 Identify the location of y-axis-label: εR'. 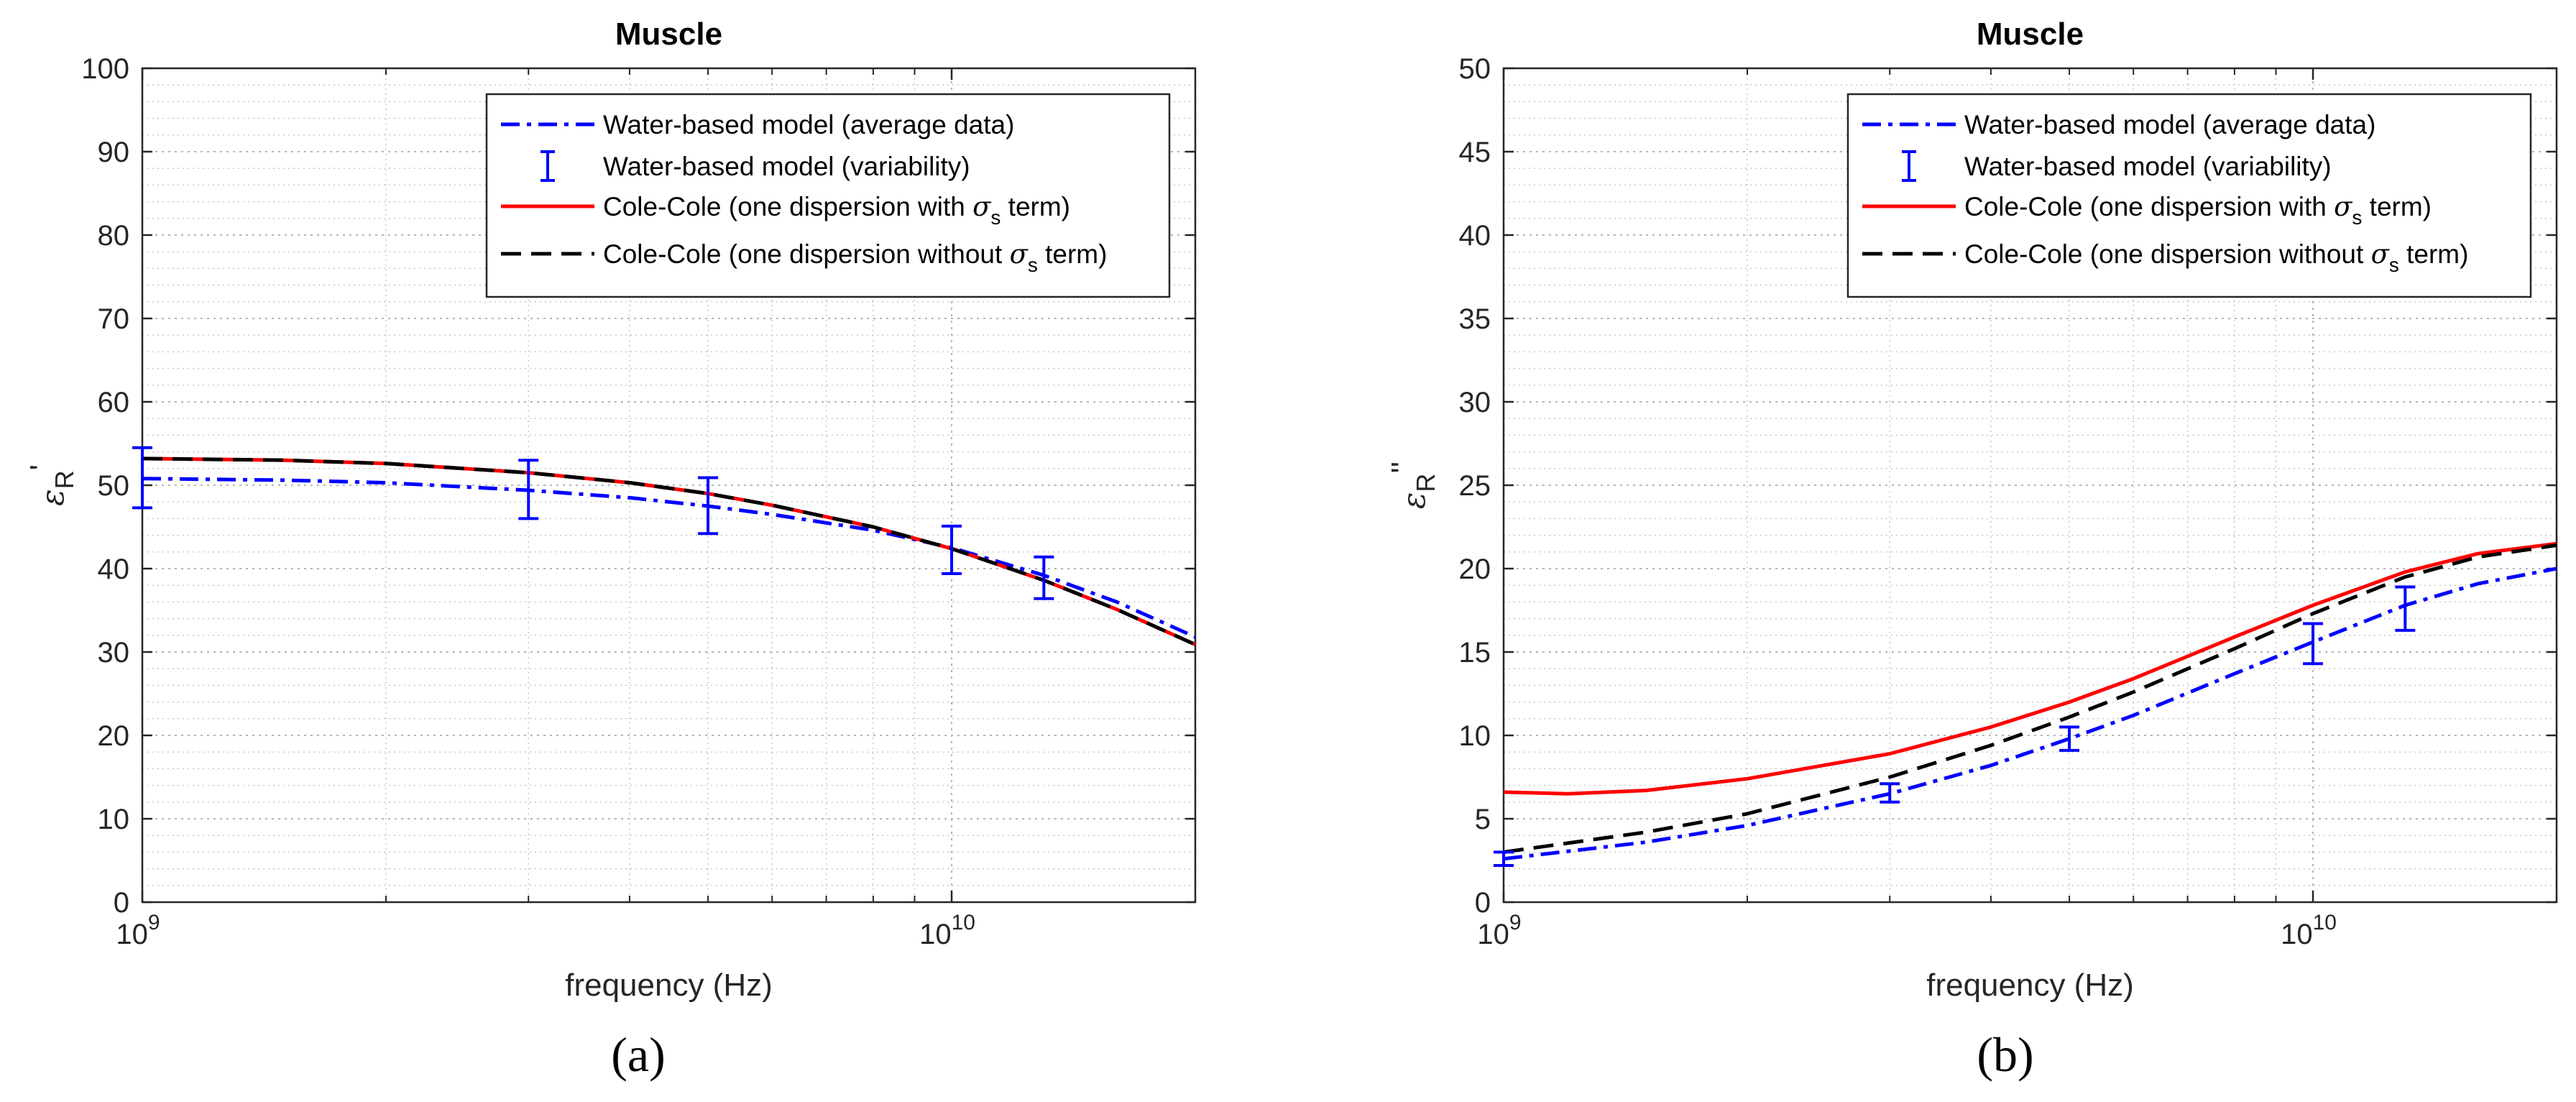
(51, 485).